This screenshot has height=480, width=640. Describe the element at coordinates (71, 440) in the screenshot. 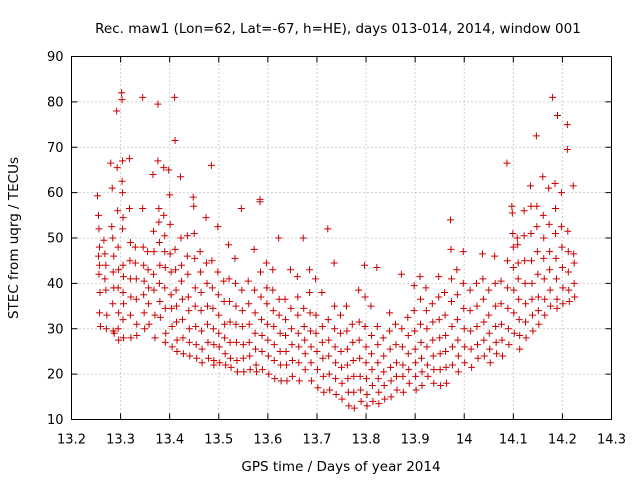

I see `x-tick-label: 13.2` at that location.